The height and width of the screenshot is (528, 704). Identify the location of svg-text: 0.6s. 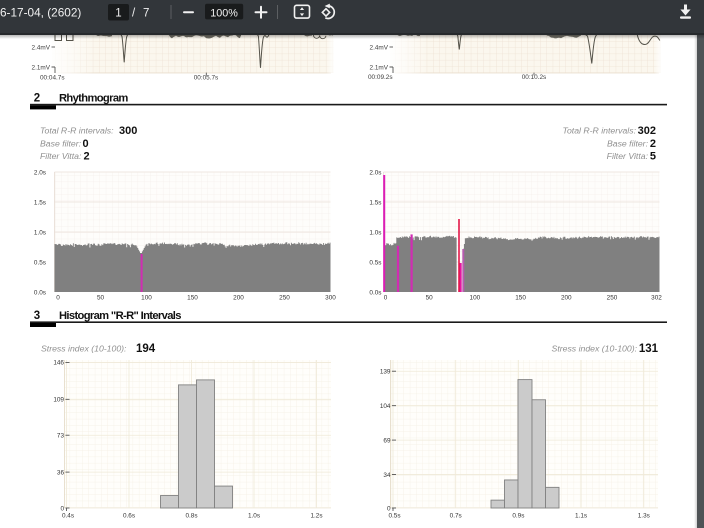
(129, 515).